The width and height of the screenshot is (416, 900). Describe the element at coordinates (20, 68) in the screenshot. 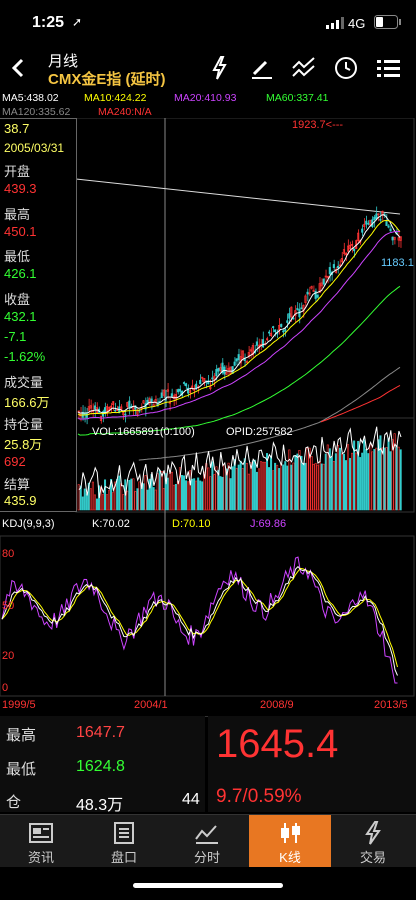

I see `back-button` at that location.